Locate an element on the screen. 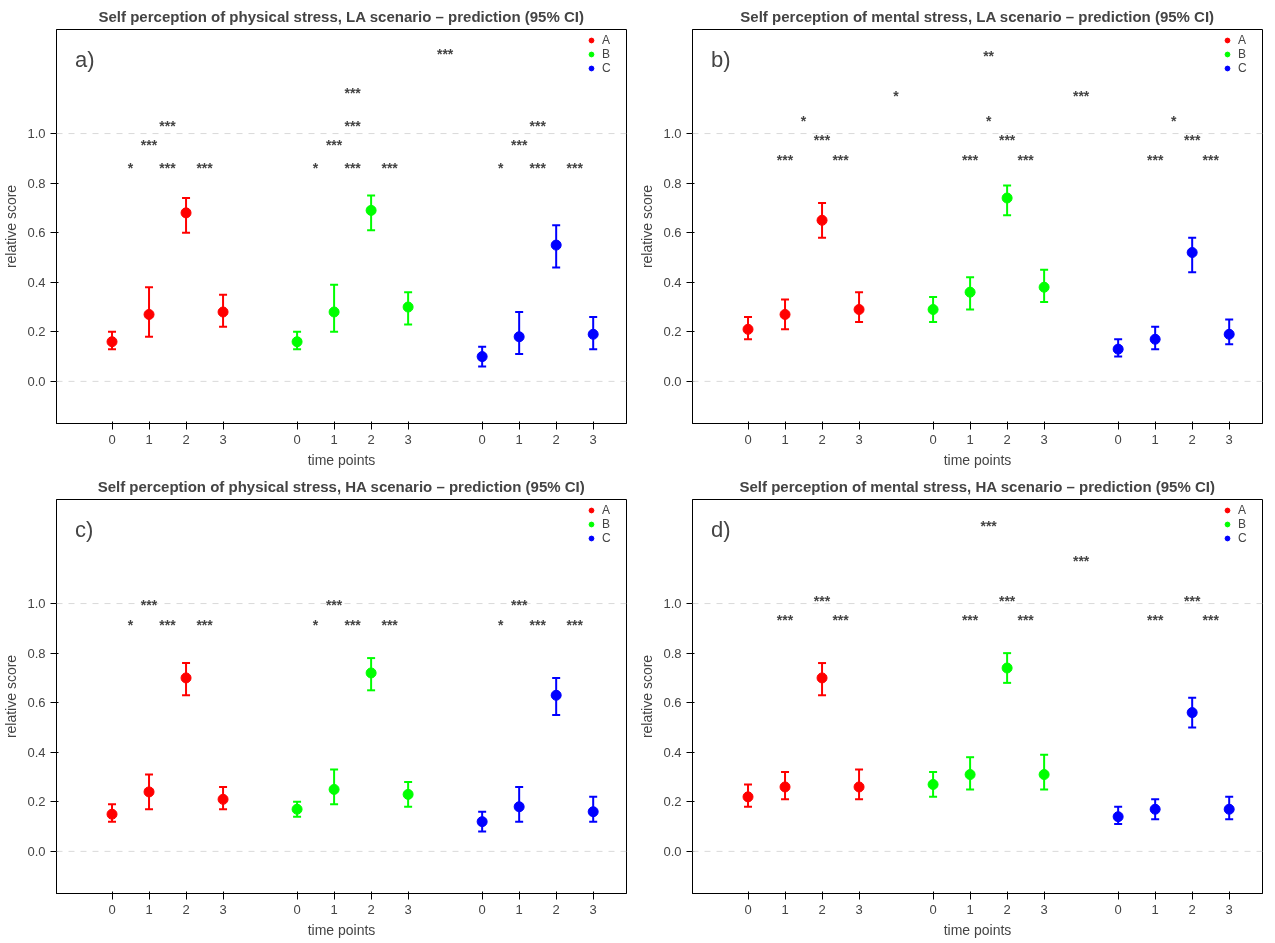 Image resolution: width=1275 pixels, height=943 pixels. chart-title: Self perception of mental stress, LA scenario – prediction (95% CI) is located at coordinates (977, 16).